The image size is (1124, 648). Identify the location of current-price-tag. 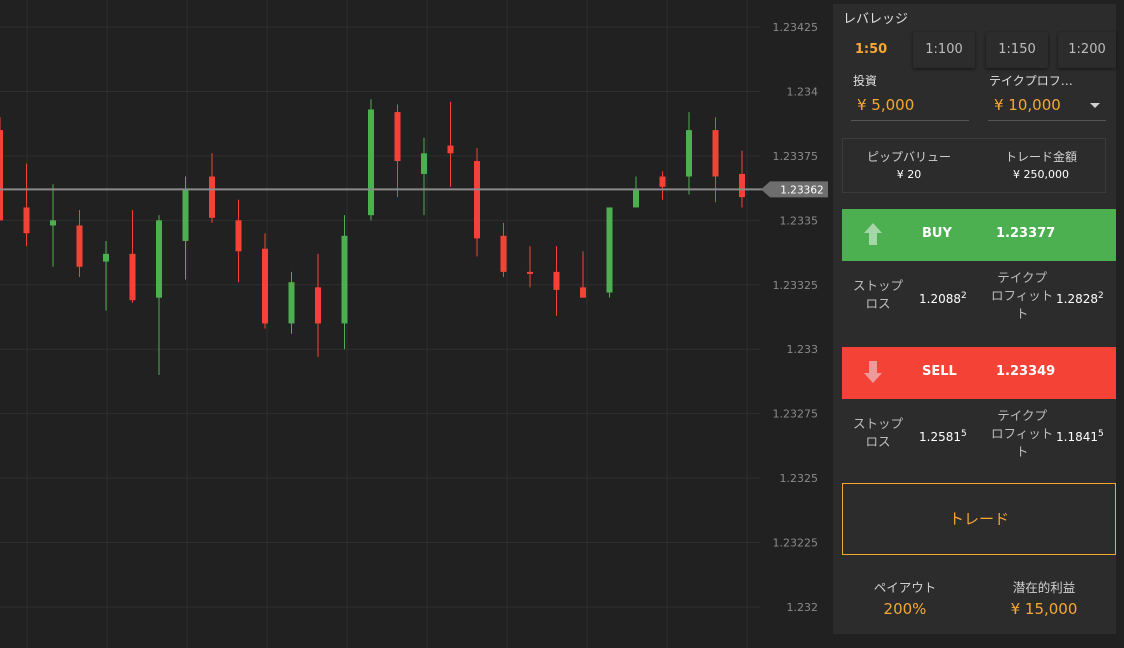
(794, 189).